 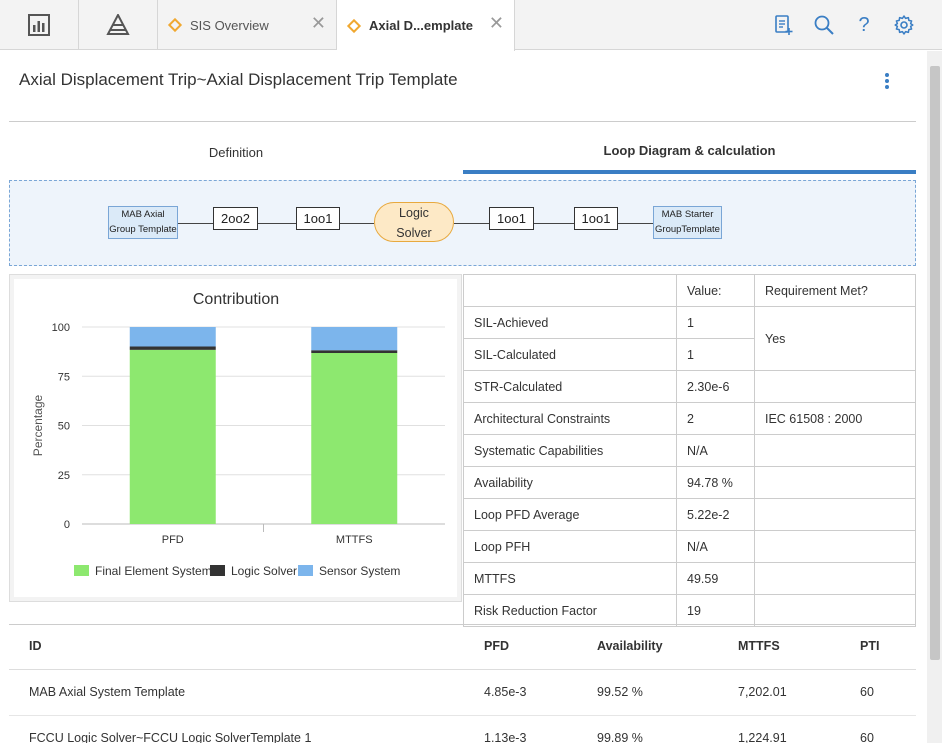 What do you see at coordinates (762, 692) in the screenshot?
I see `row-mttfs: 7,202.01` at bounding box center [762, 692].